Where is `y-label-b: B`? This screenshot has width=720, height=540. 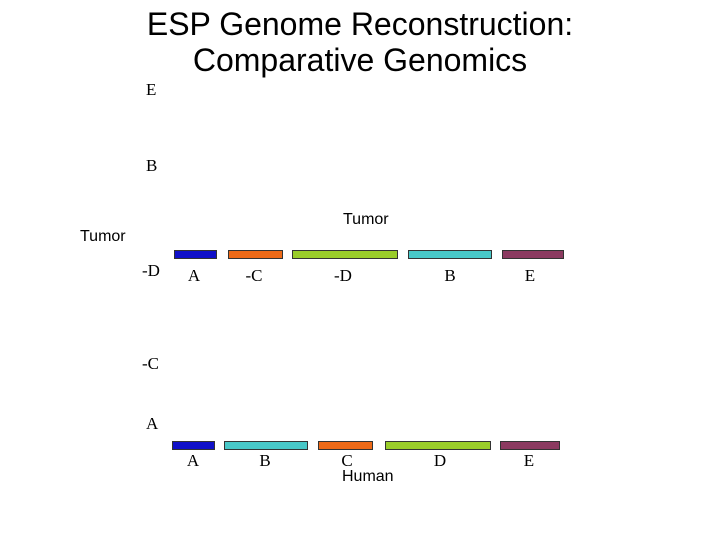 y-label-b: B is located at coordinates (152, 165).